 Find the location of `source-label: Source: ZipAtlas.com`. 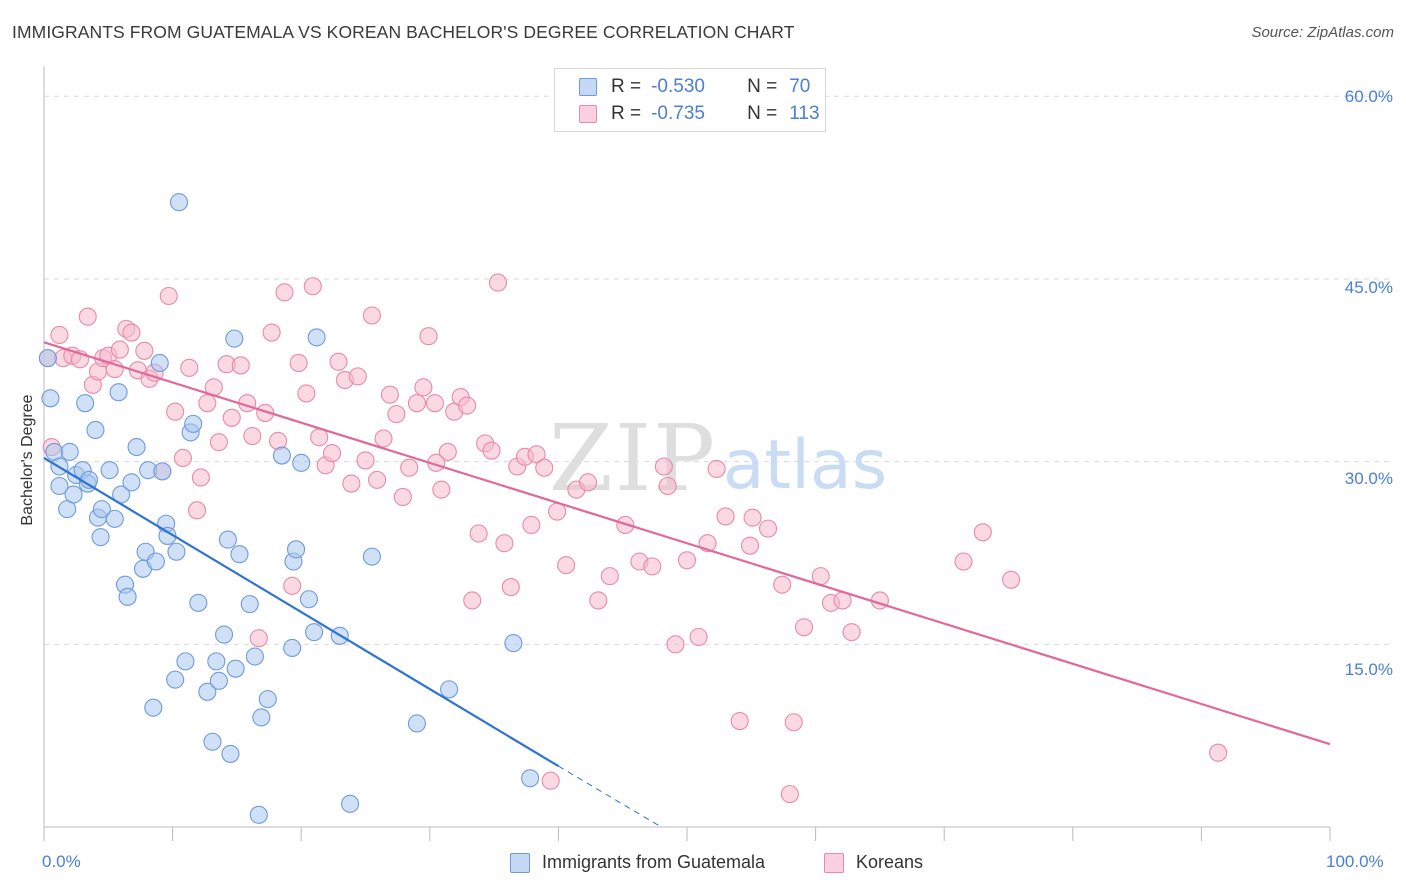

source-label: Source: ZipAtlas.com is located at coordinates (1322, 32).